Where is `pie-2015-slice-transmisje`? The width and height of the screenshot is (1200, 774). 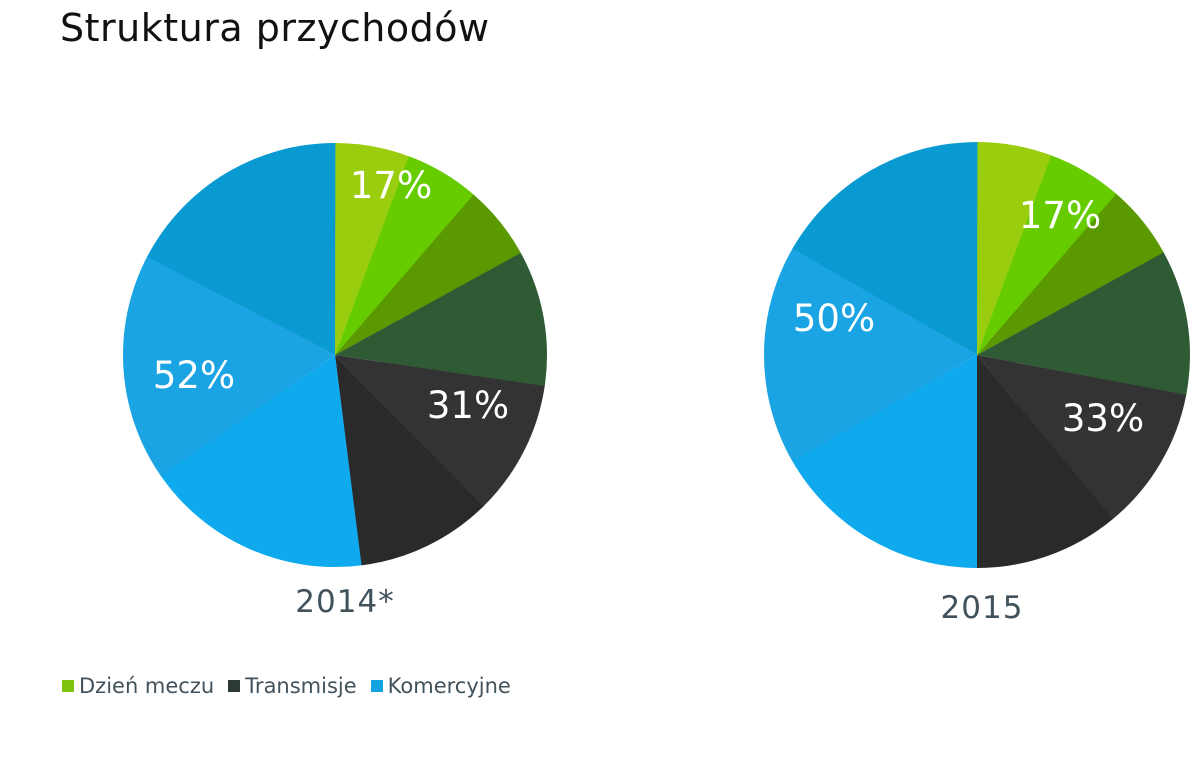 pie-2015-slice-transmisje is located at coordinates (1084, 324).